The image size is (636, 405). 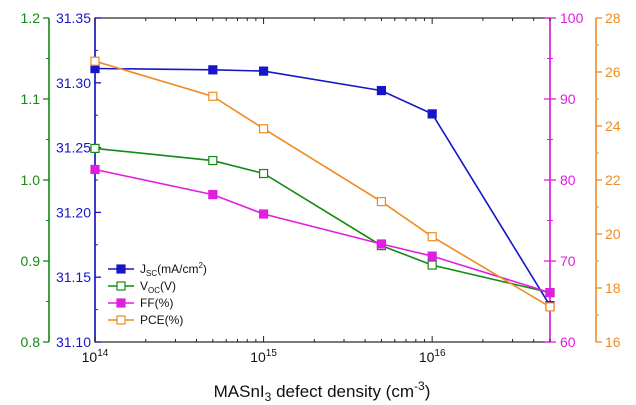 What do you see at coordinates (121, 320) in the screenshot?
I see `legend-marker-pce` at bounding box center [121, 320].